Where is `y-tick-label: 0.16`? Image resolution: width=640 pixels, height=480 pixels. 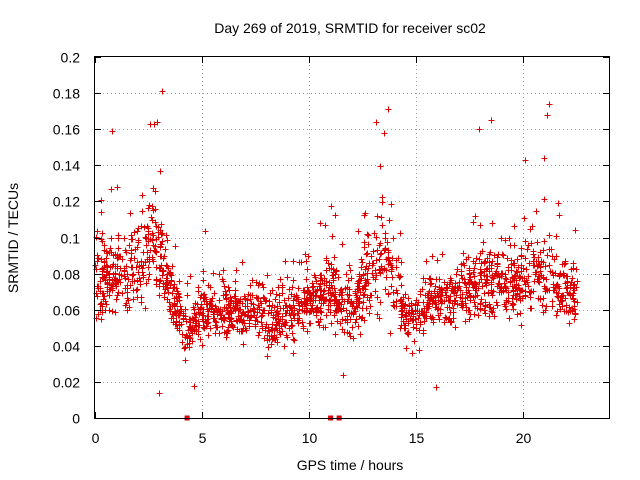 y-tick-label: 0.16 is located at coordinates (66, 130).